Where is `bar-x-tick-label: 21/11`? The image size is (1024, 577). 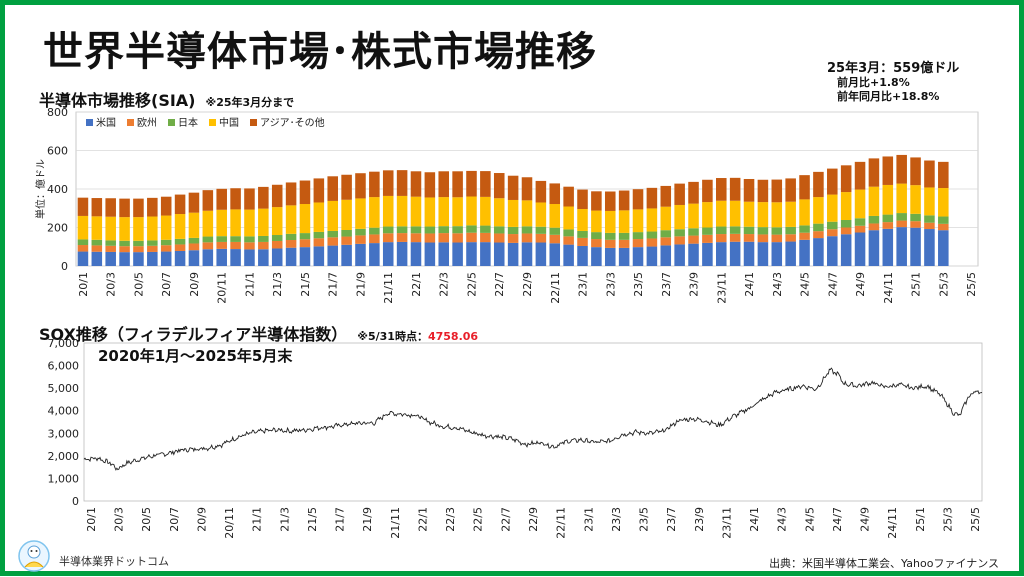
bar-x-tick-label: 21/11 is located at coordinates (388, 288).